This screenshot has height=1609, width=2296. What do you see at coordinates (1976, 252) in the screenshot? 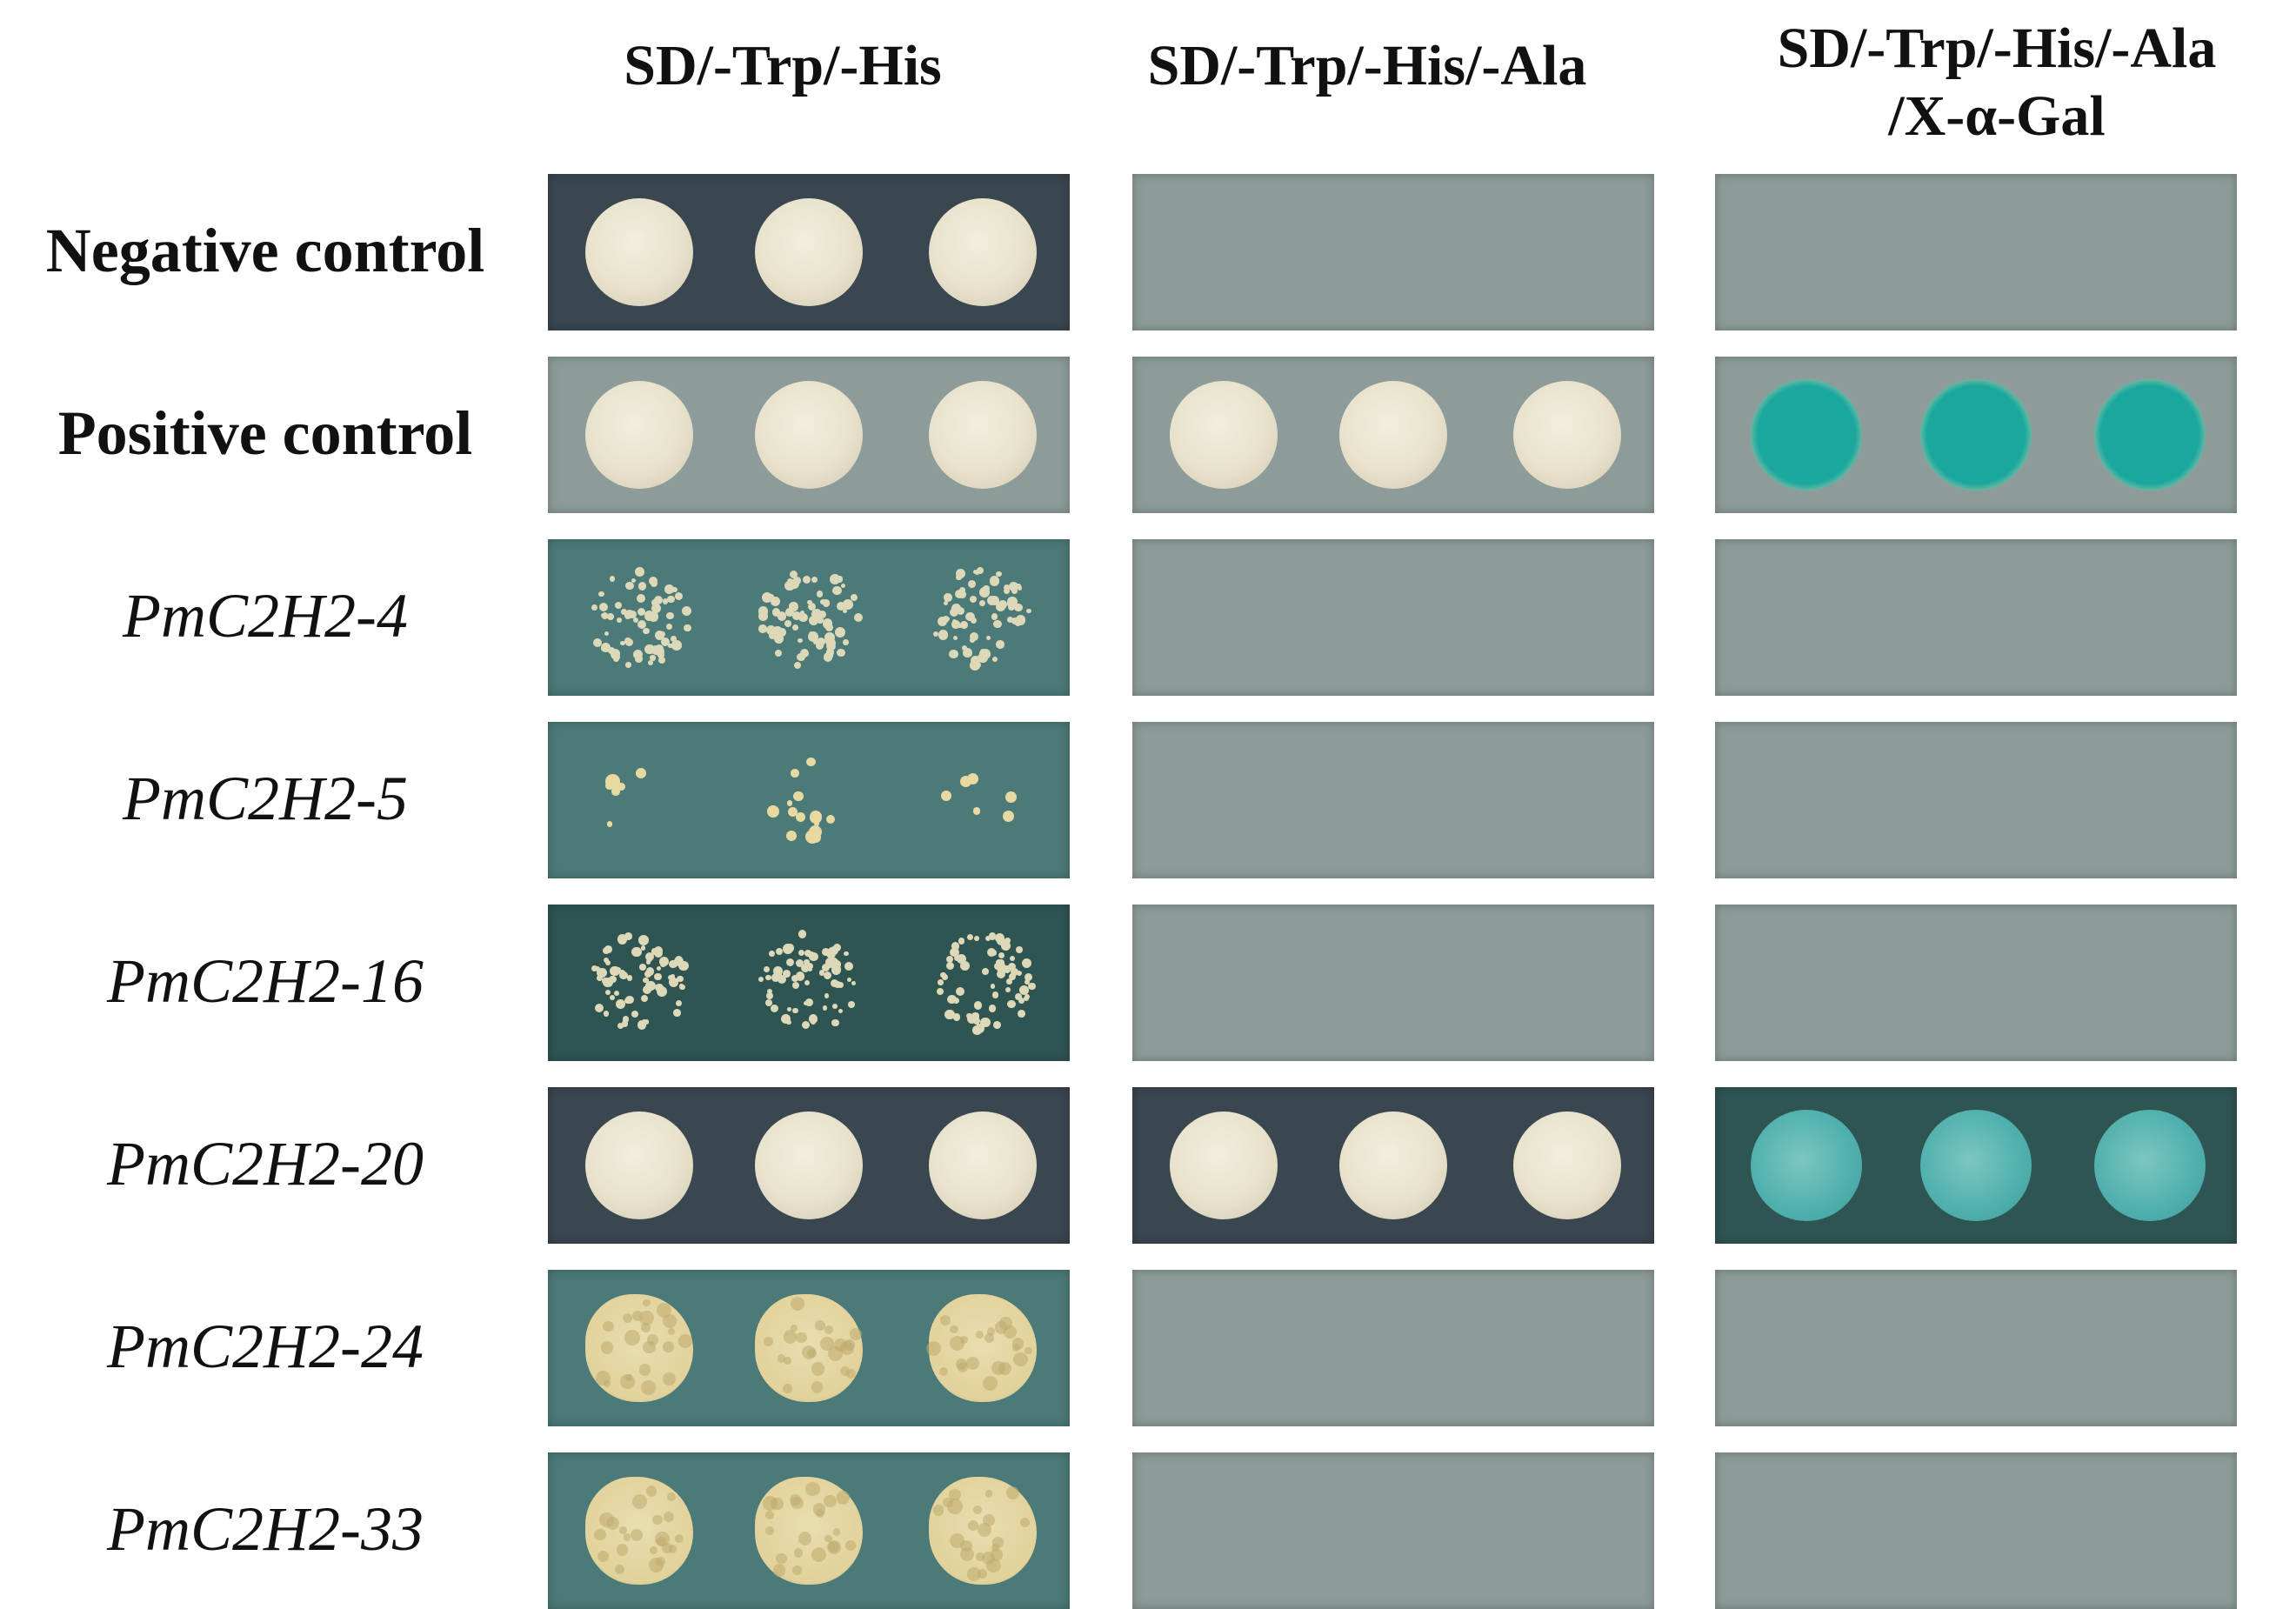
I see `plate-r1-c3` at bounding box center [1976, 252].